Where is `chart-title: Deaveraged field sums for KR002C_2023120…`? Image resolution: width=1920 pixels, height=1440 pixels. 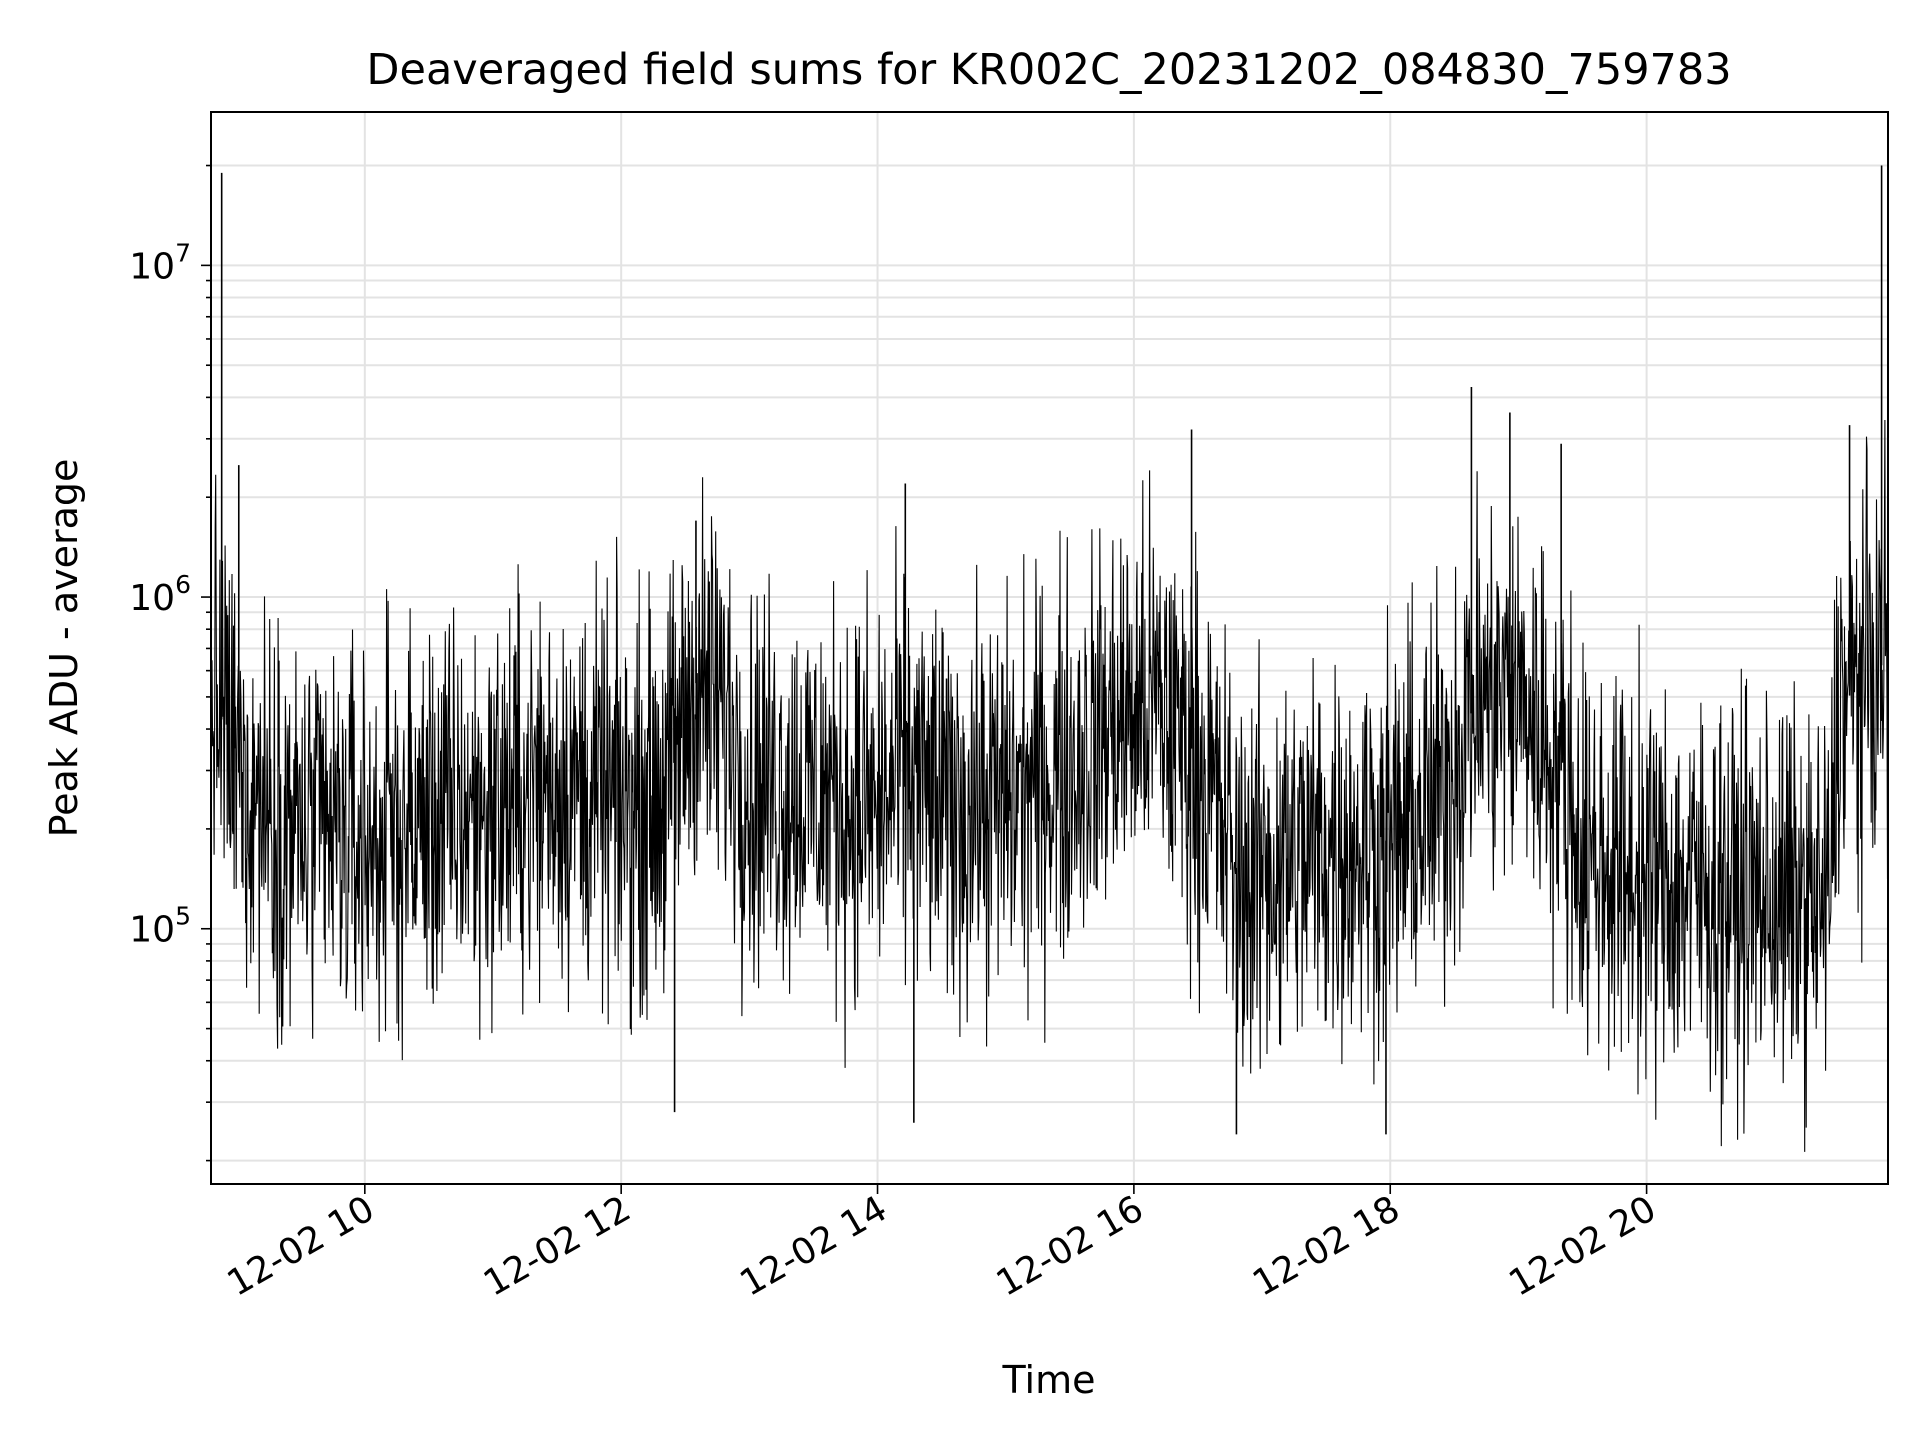
chart-title: Deaveraged field sums for KR002C_2023120… is located at coordinates (1048, 70).